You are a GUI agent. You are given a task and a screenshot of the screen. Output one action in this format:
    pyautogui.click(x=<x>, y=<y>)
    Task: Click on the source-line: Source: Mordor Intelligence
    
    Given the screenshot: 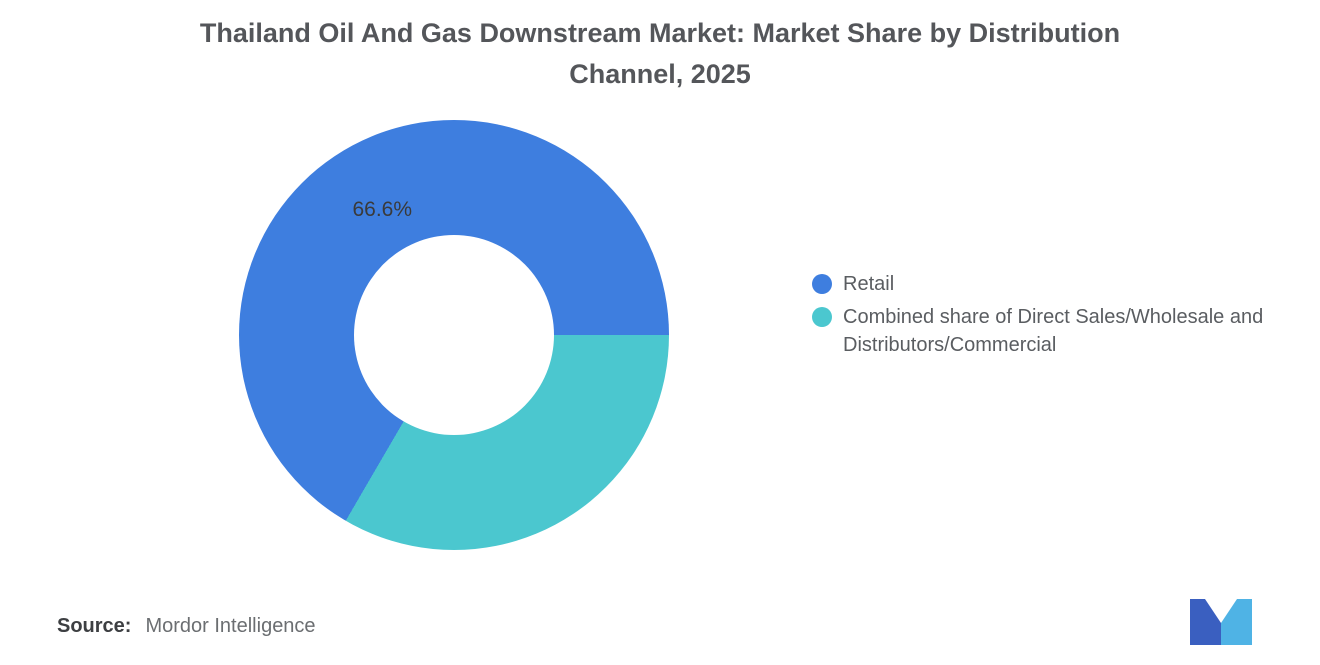 What is the action you would take?
    pyautogui.click(x=186, y=626)
    